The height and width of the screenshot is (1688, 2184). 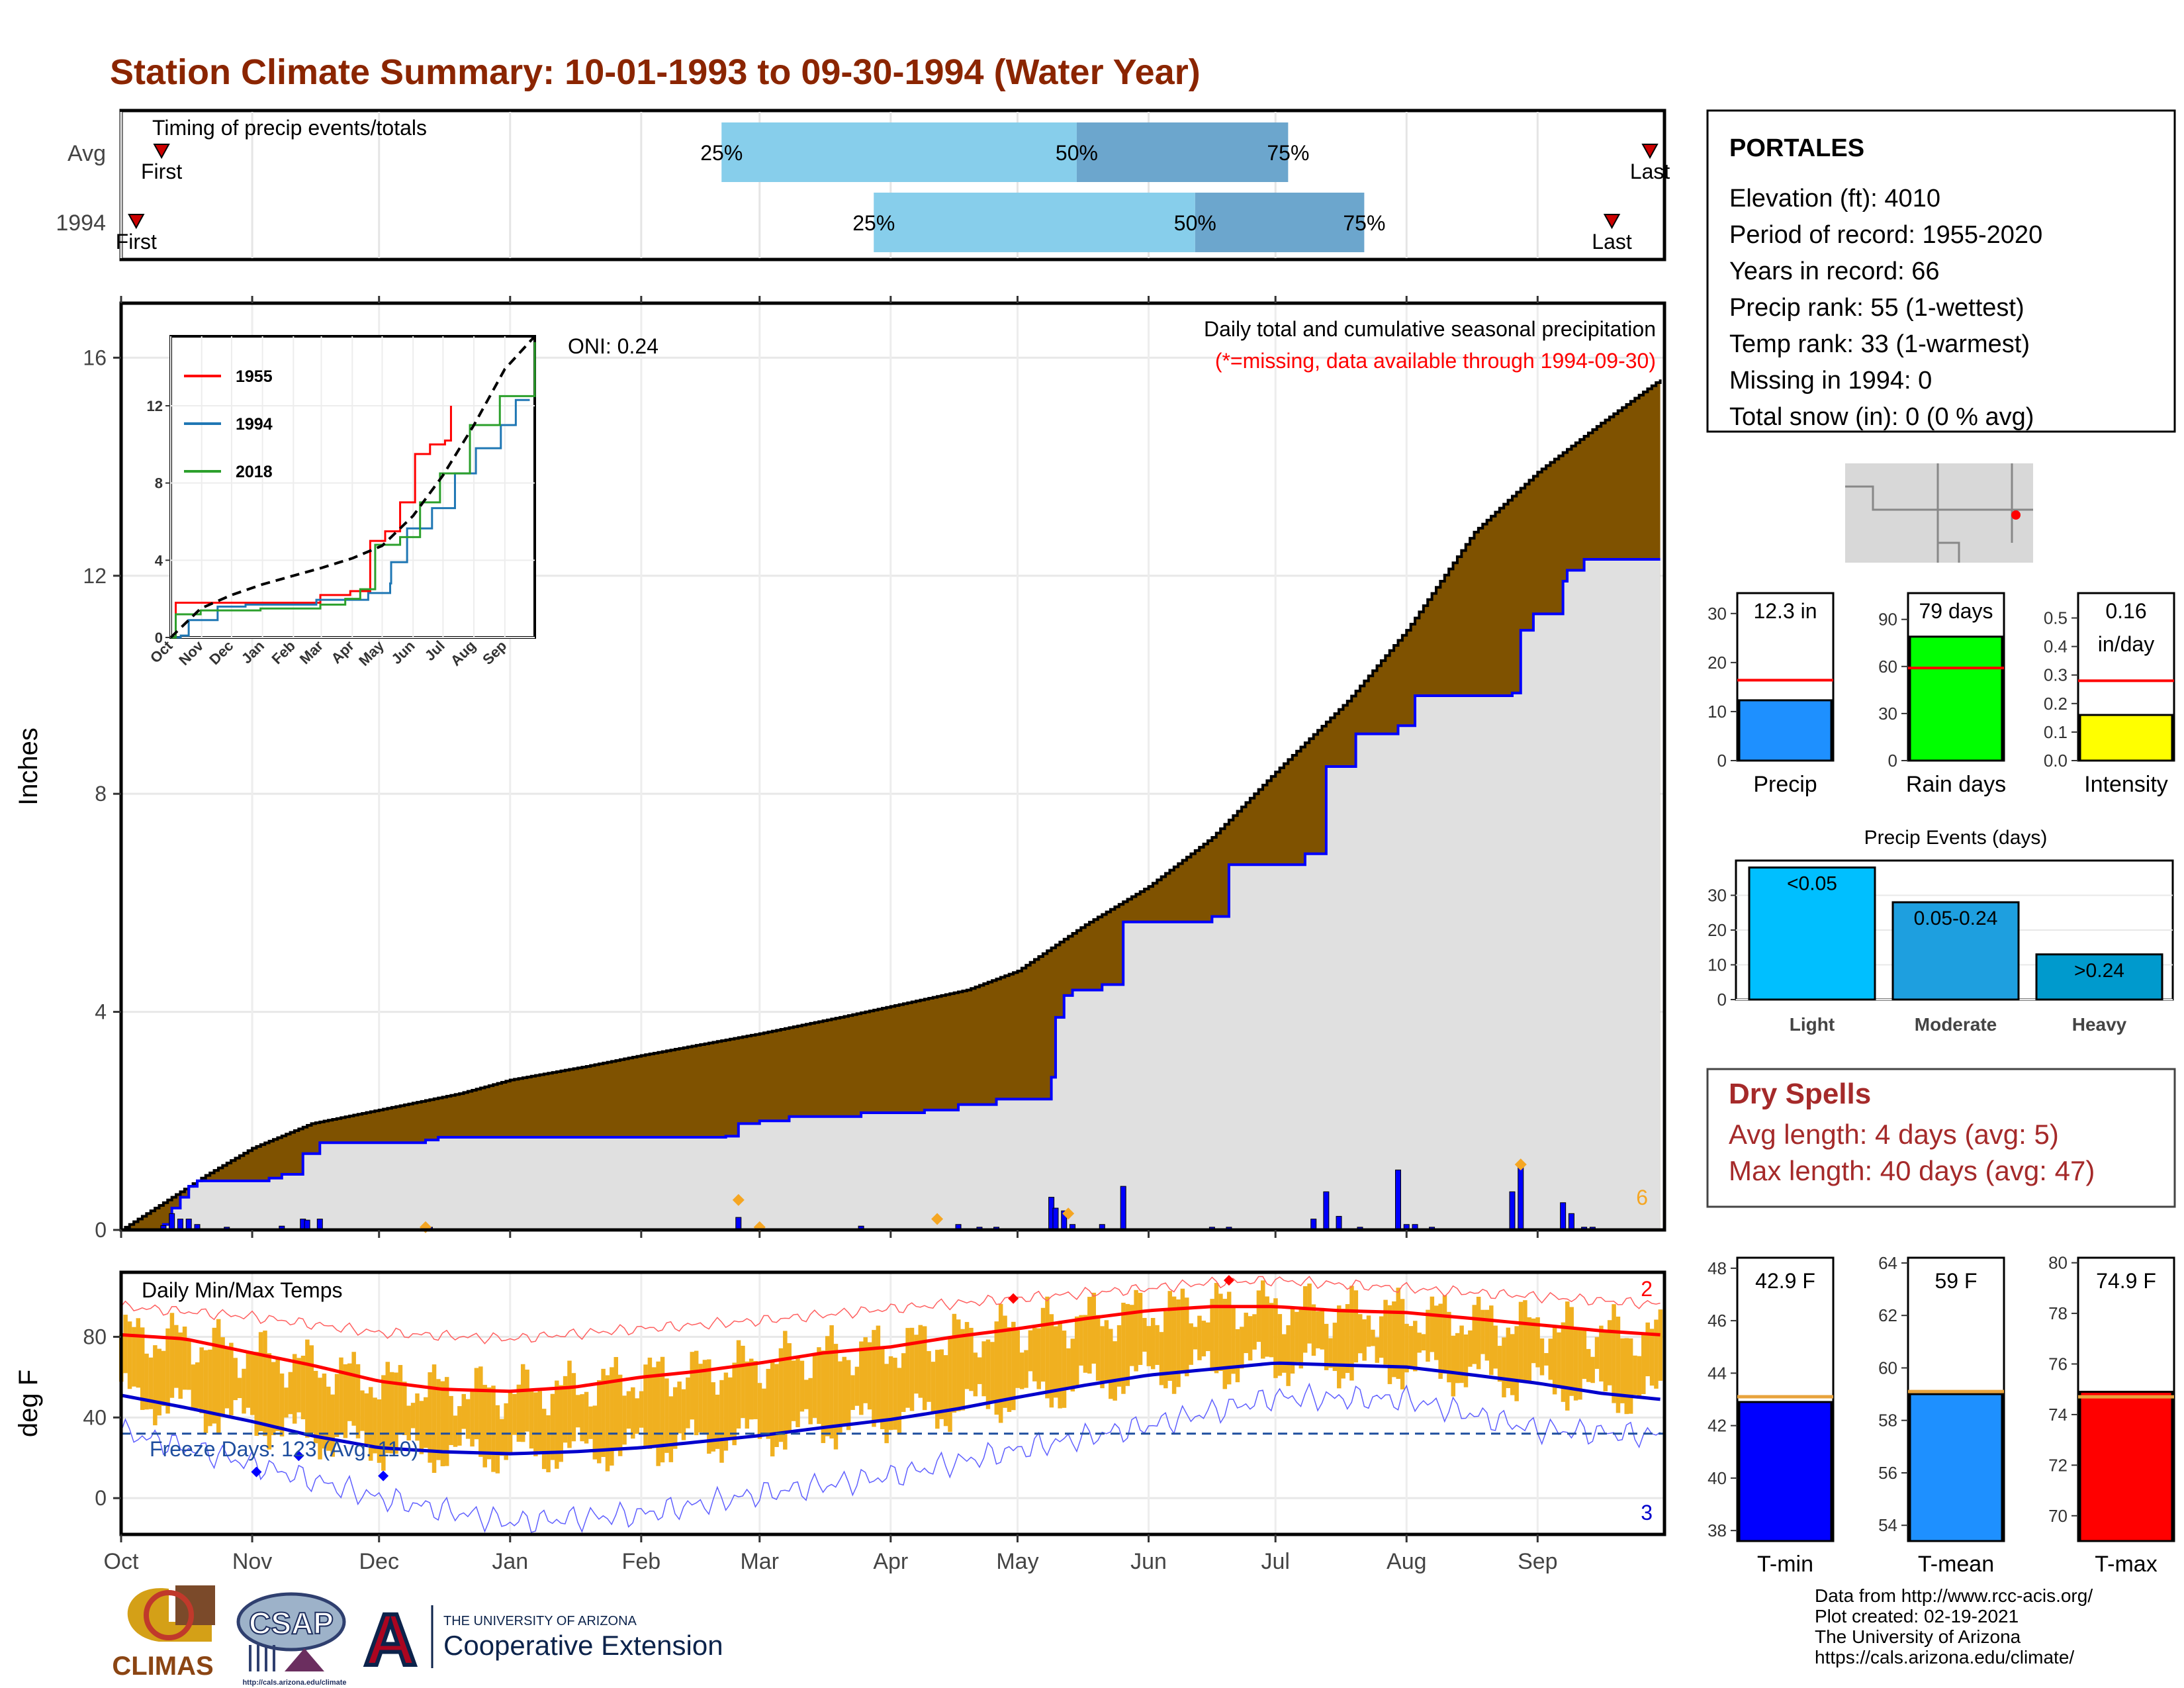 I want to click on precip-y-tick-label: 0, so click(x=101, y=1230).